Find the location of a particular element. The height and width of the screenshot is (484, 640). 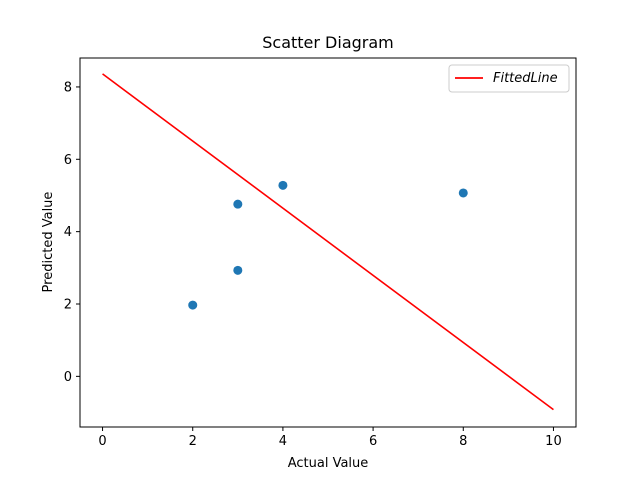

x-tick-label: 2 is located at coordinates (193, 441).